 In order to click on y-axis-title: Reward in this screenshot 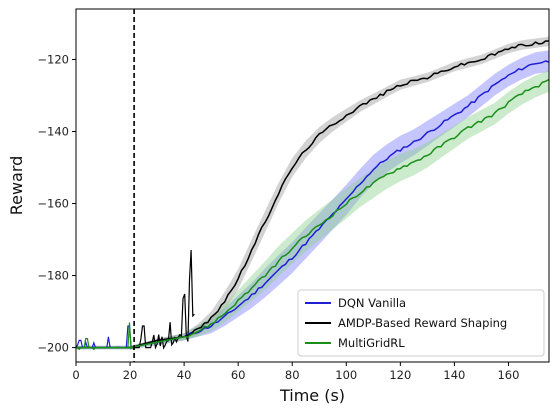, I will do `click(16, 186)`.